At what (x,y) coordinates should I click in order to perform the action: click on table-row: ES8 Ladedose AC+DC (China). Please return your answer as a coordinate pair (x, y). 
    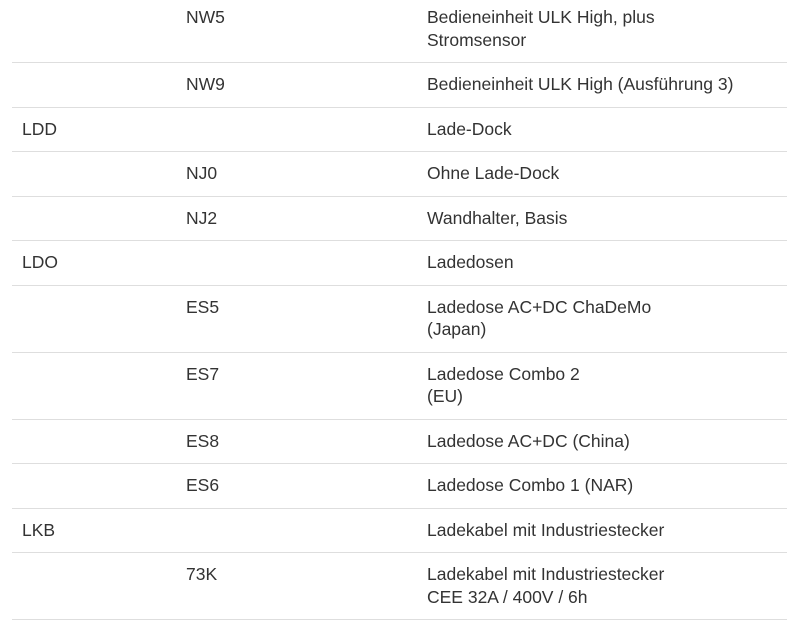
    Looking at the image, I should click on (399, 441).